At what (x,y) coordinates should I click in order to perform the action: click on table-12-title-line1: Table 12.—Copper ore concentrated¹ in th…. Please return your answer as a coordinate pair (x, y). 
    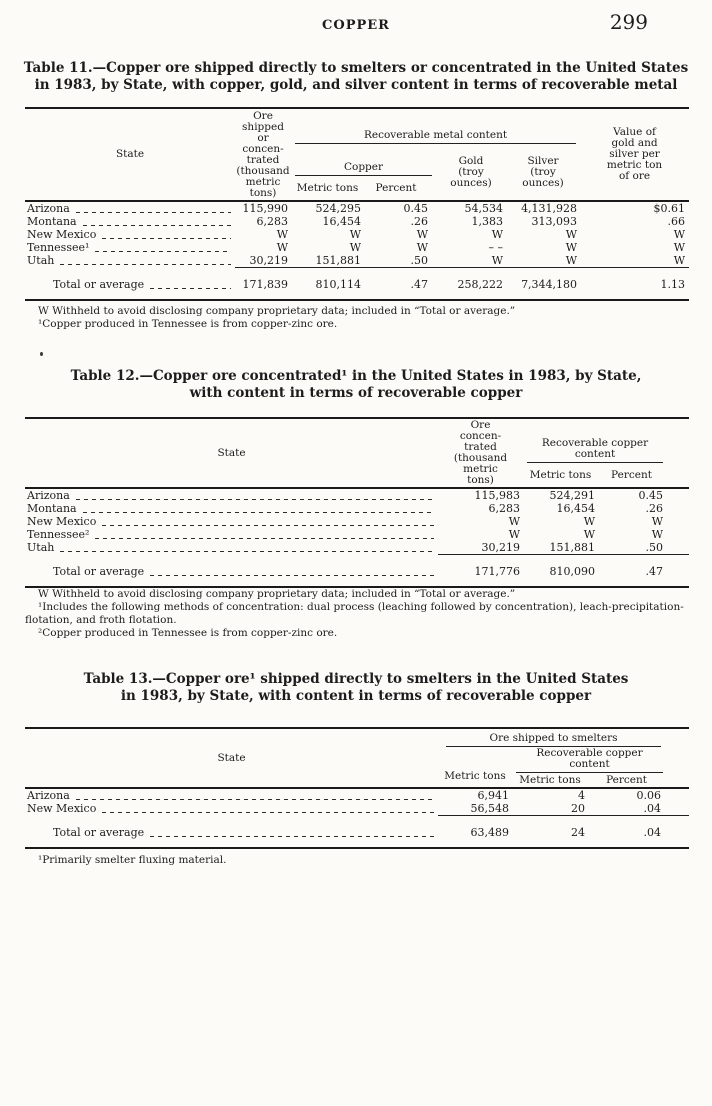
    Looking at the image, I should click on (356, 376).